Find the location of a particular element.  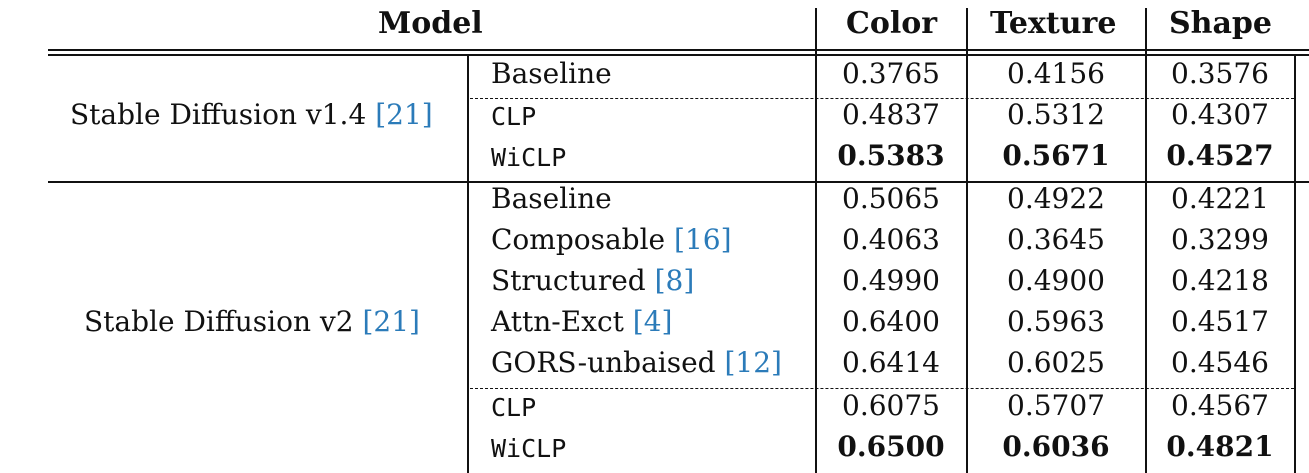

texture-score: 0.5312 is located at coordinates (1056, 114).